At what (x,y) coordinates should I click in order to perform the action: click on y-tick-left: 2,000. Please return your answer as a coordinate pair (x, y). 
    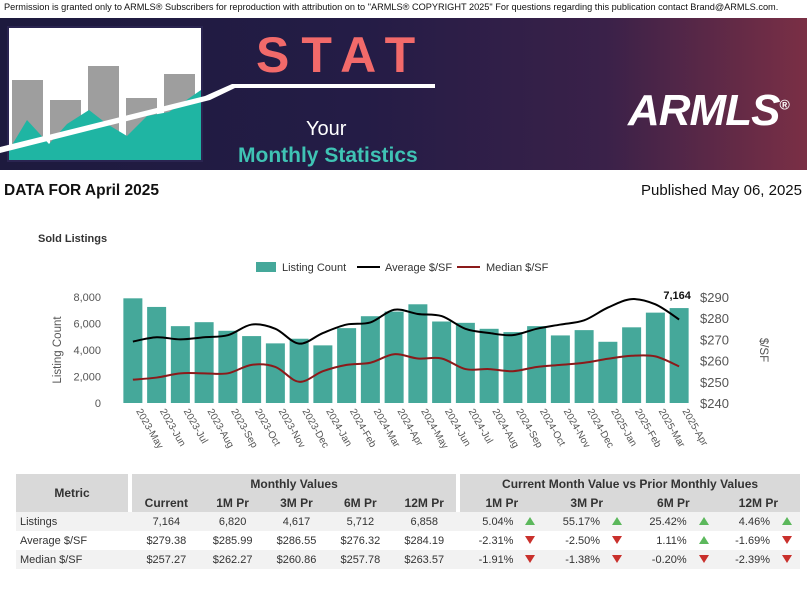
    Looking at the image, I should click on (87, 378).